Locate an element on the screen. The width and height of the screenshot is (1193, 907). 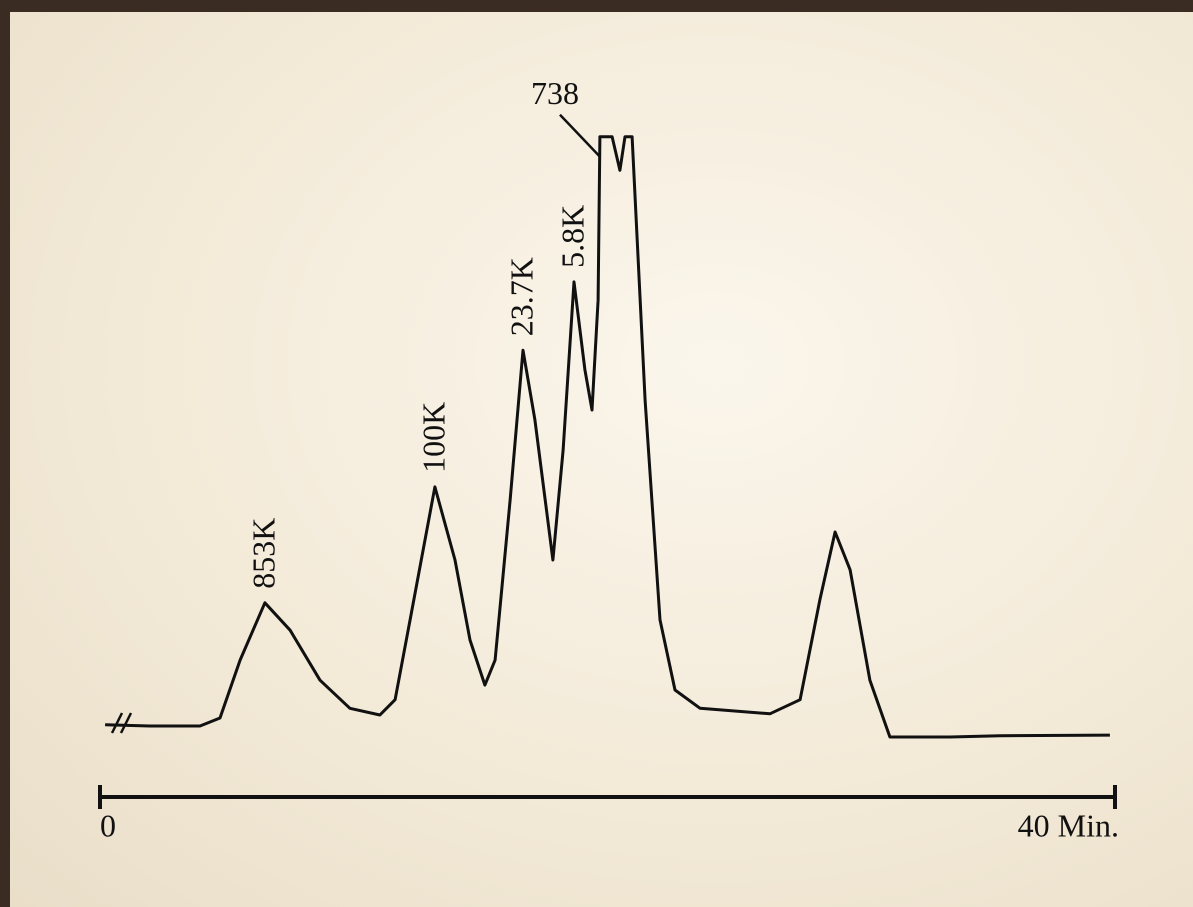
x-tick-label: 0 is located at coordinates (108, 825).